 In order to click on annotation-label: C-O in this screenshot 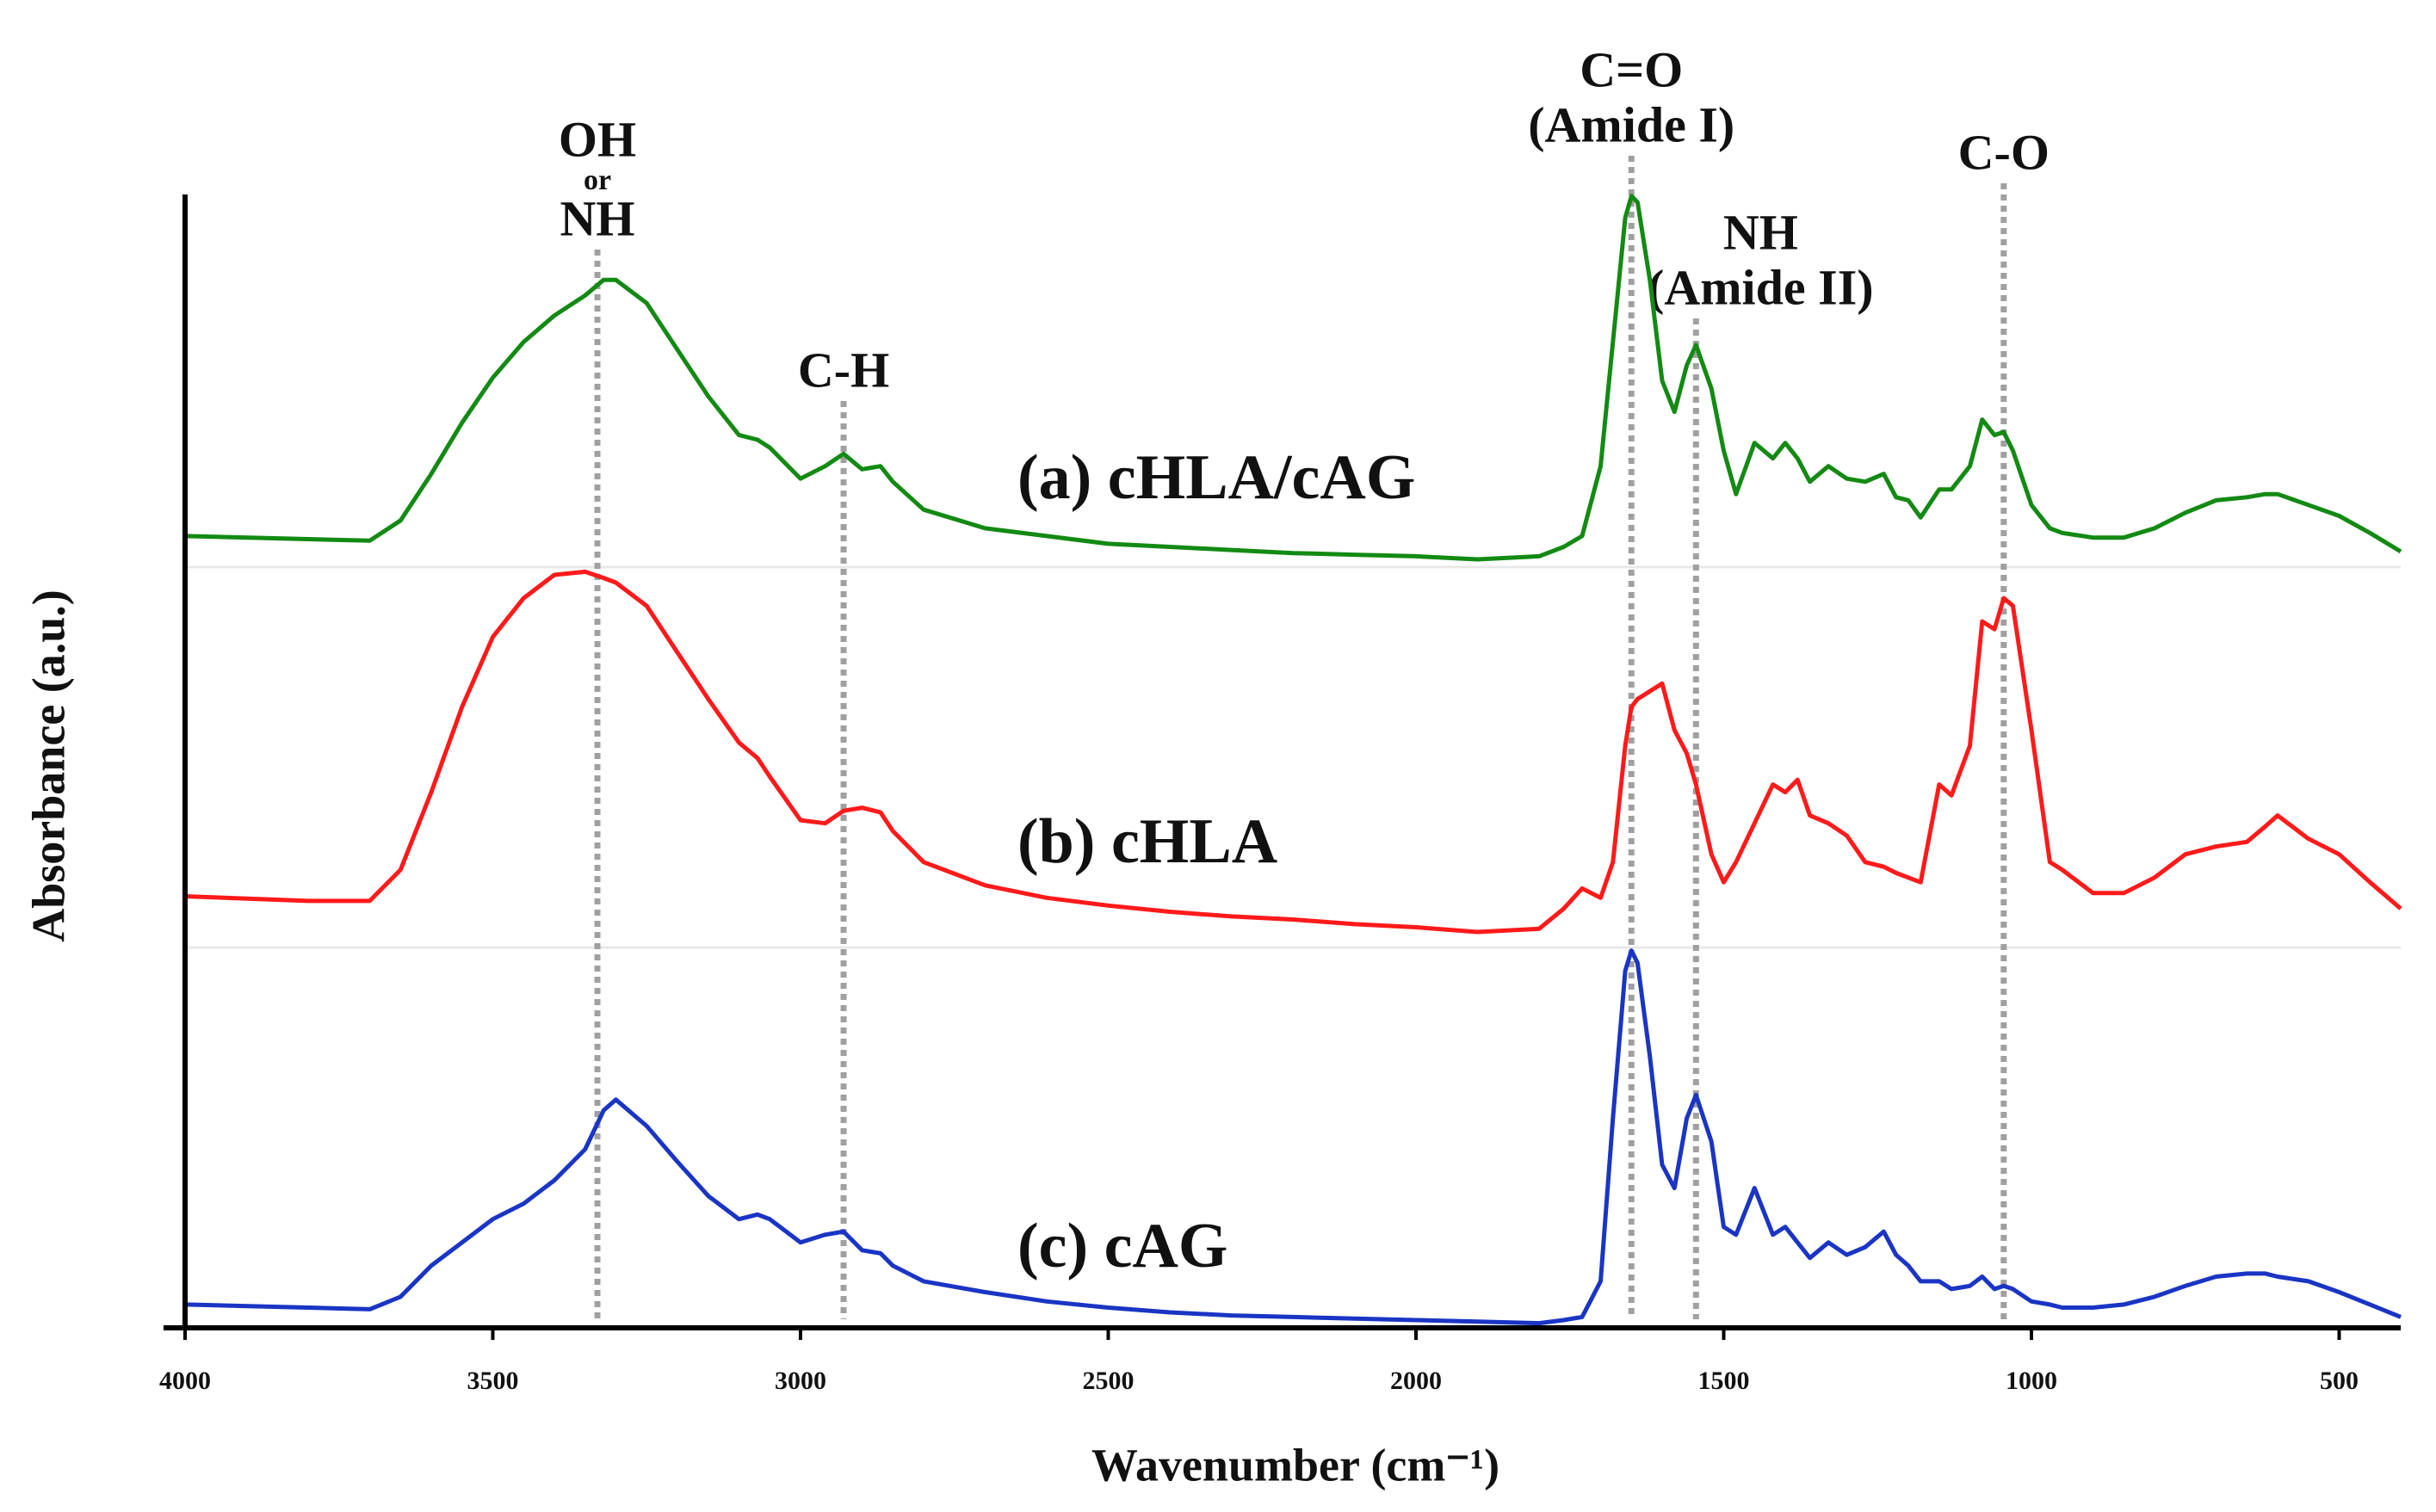, I will do `click(2004, 152)`.